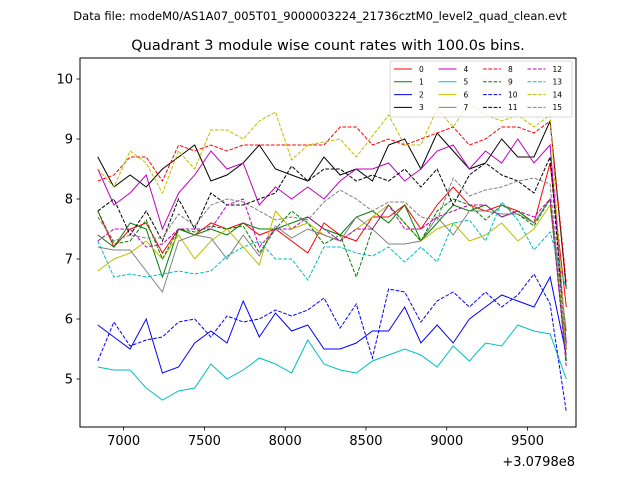 The image size is (640, 480). What do you see at coordinates (558, 107) in the screenshot?
I see `legend-label-15: 15` at bounding box center [558, 107].